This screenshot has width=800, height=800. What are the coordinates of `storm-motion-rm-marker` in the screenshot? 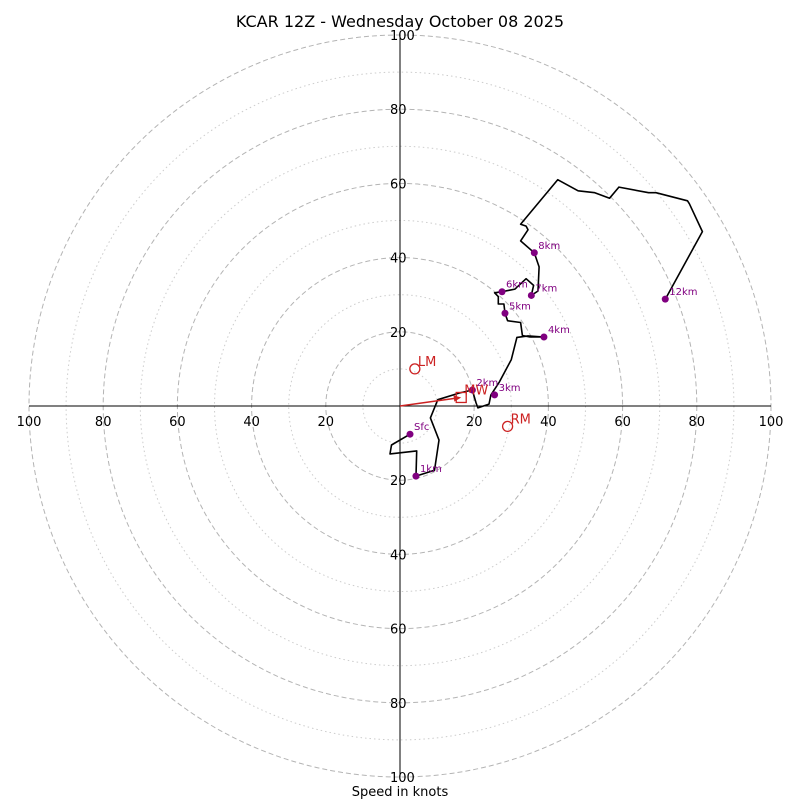 It's located at (507, 426).